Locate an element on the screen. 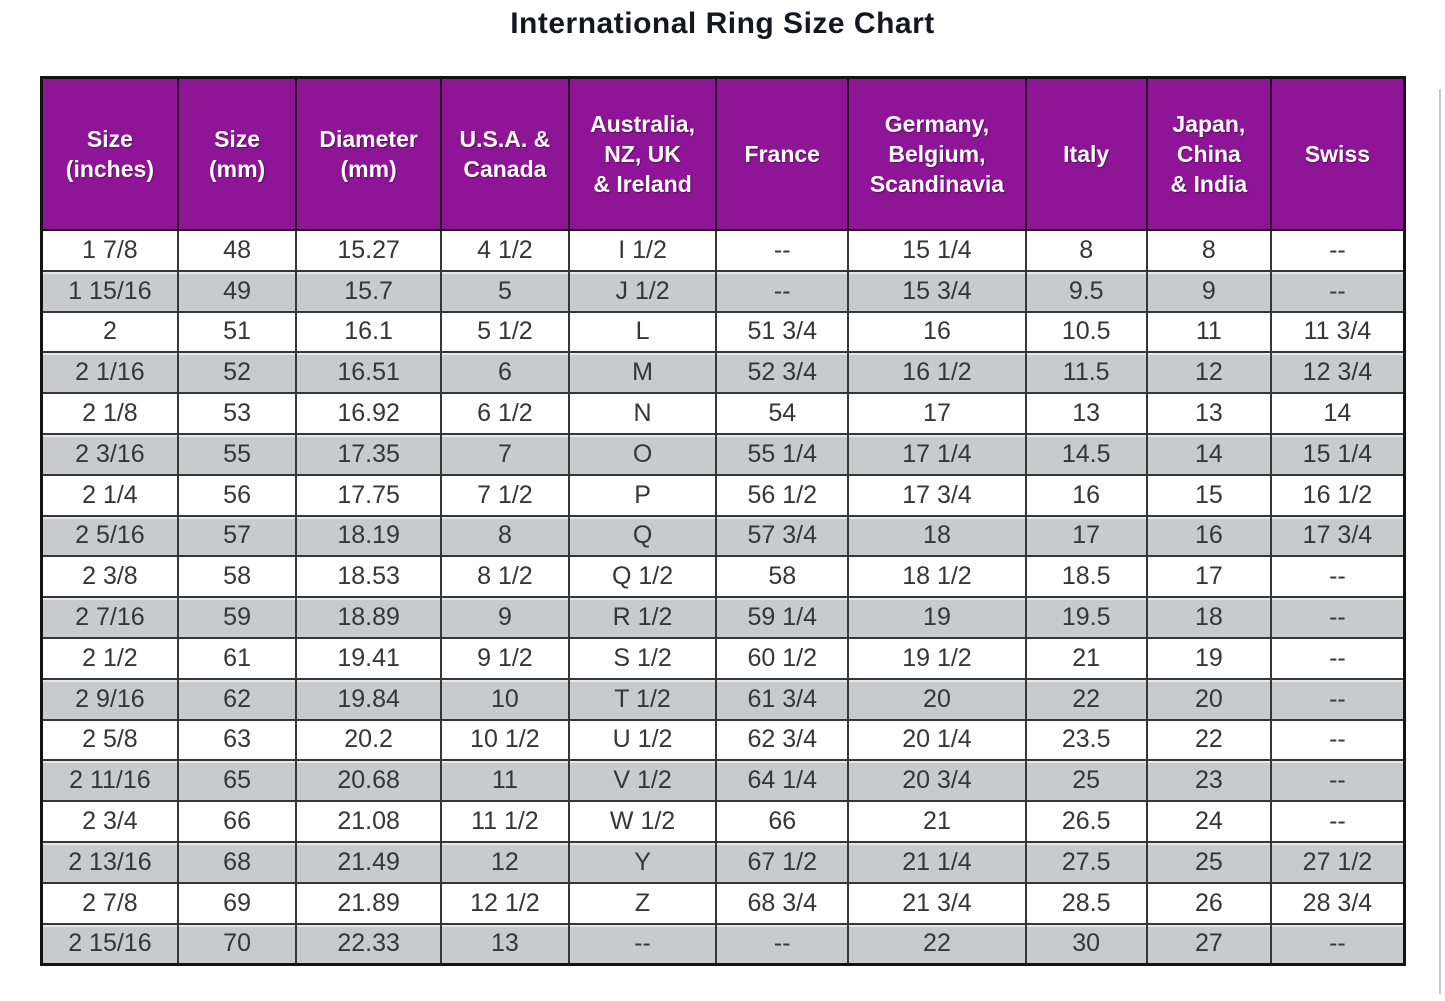 The image size is (1445, 1001). table-cell: 9.5 is located at coordinates (1086, 291).